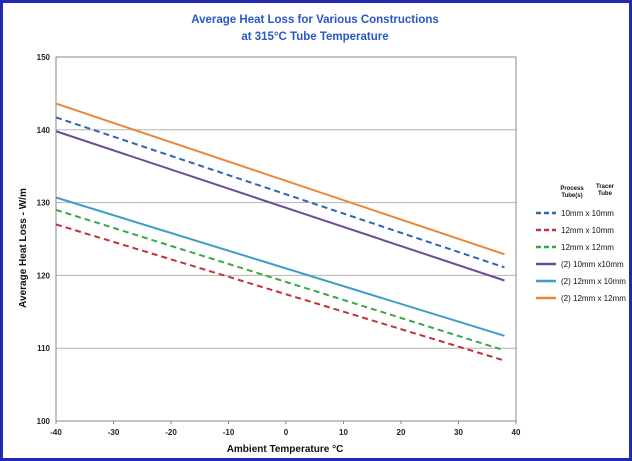  I want to click on x-tick-label: -10, so click(229, 432).